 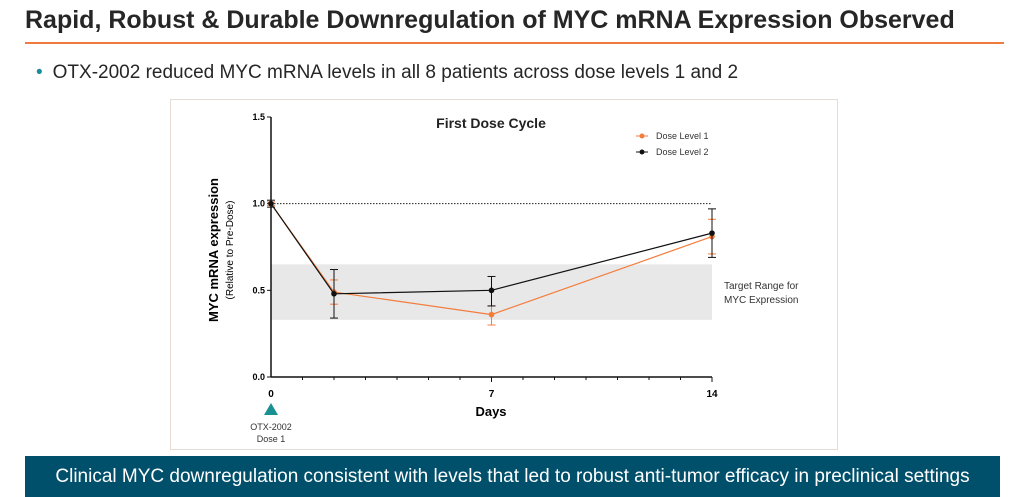 What do you see at coordinates (682, 152) in the screenshot?
I see `legend-label: Dose Level 2` at bounding box center [682, 152].